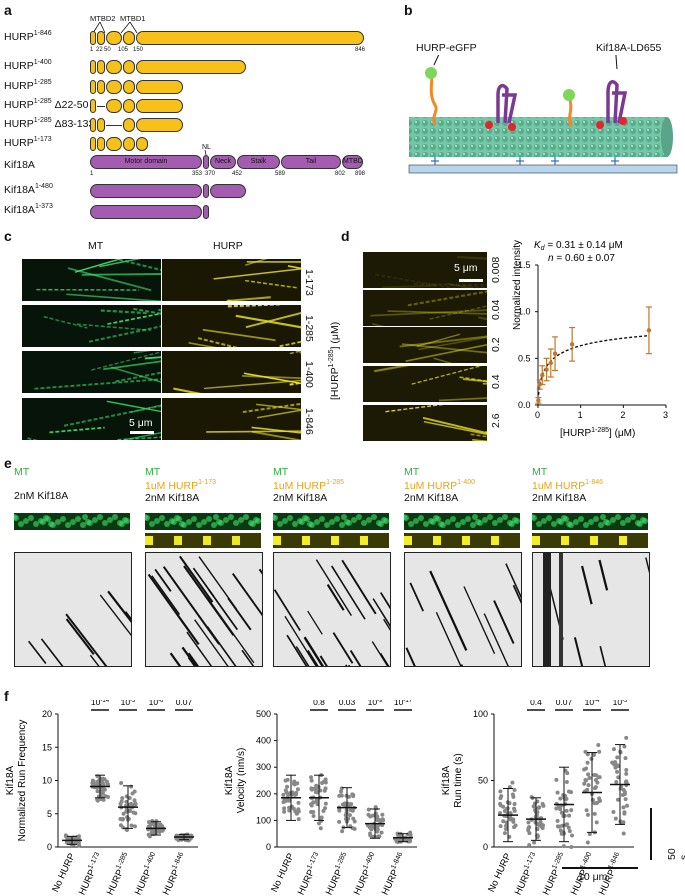  I want to click on kif-tail-domain: Tail, so click(311, 162).